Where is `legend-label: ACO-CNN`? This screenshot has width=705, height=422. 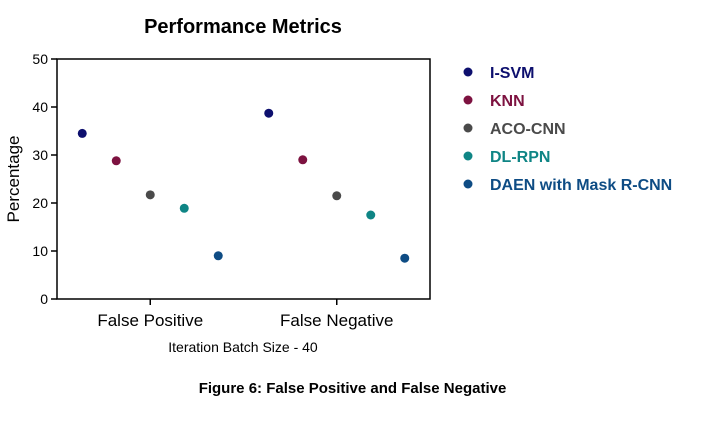 legend-label: ACO-CNN is located at coordinates (528, 129).